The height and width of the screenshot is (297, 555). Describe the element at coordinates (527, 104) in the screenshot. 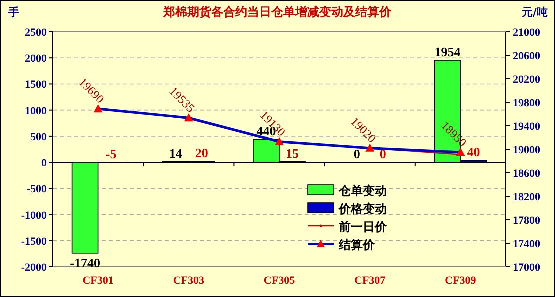

I see `y2-tick-label: 19800` at that location.